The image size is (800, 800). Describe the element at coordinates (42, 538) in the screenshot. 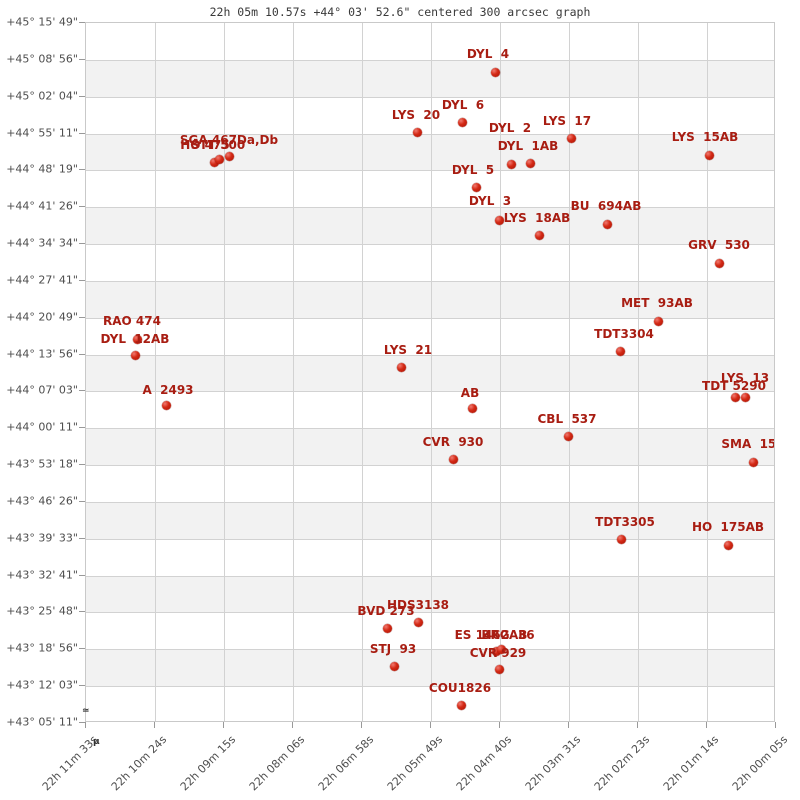

I see `y-axis-tick-label: +43° 39' 33"` at that location.